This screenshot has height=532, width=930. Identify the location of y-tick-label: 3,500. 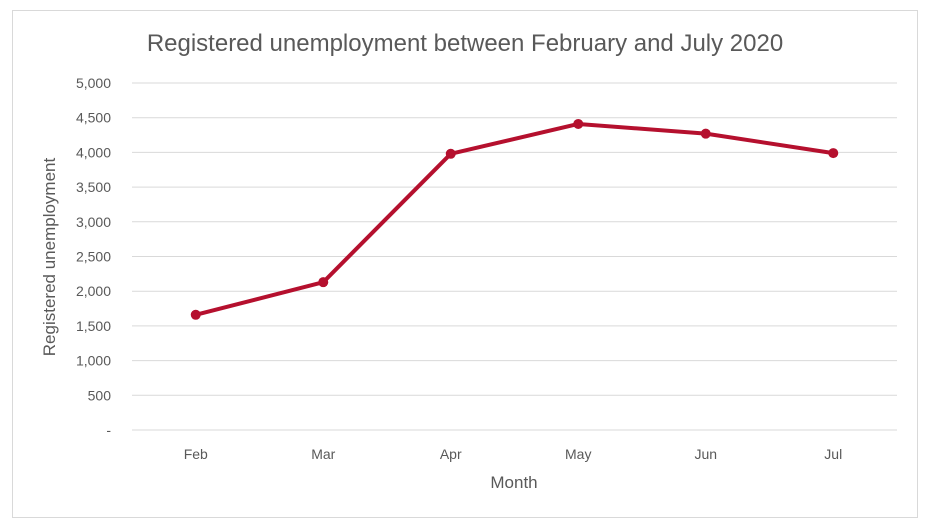
(93, 187).